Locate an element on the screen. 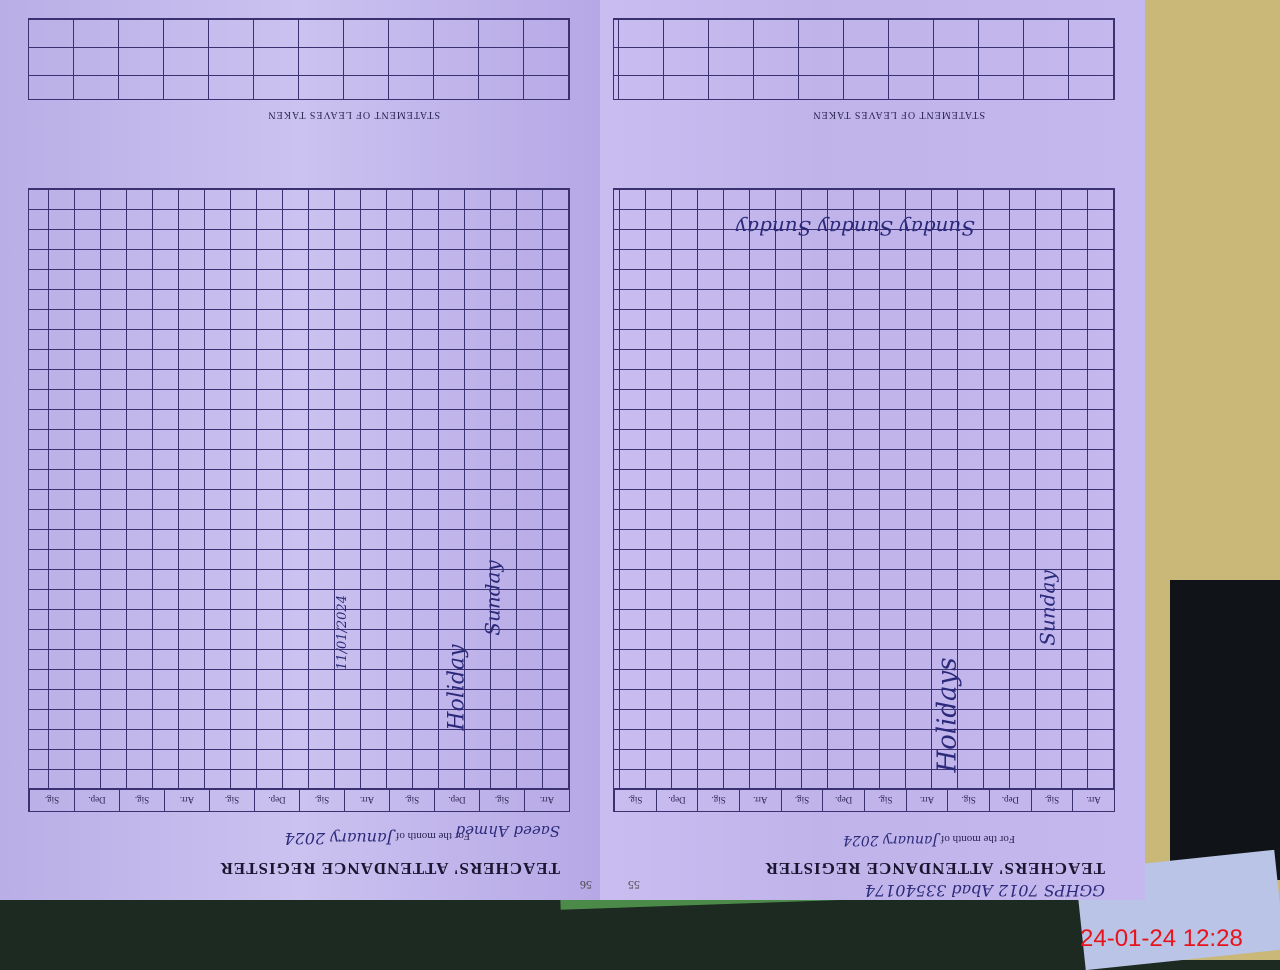  page-number: 55 is located at coordinates (634, 885).